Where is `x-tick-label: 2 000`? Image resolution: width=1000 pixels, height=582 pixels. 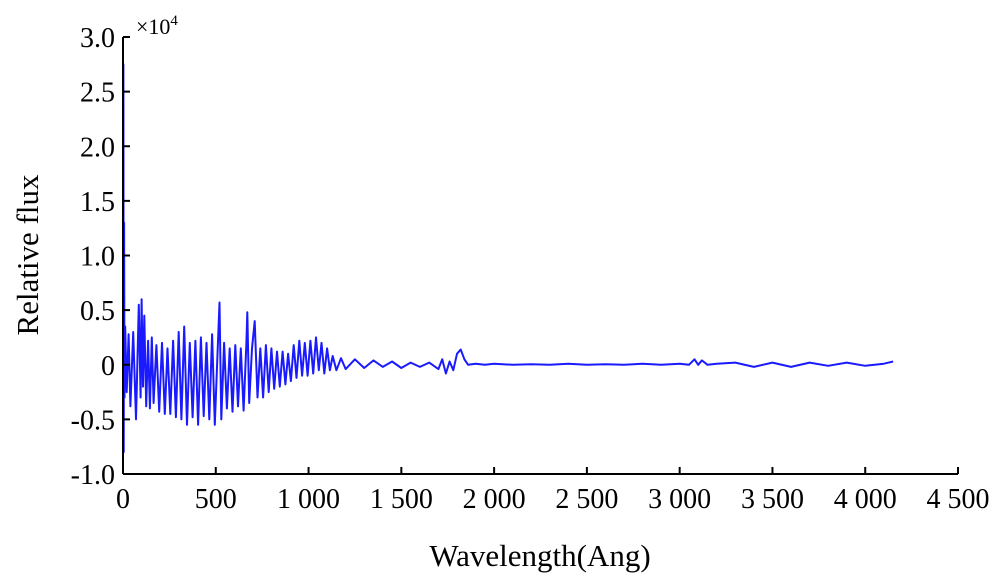 x-tick-label: 2 000 is located at coordinates (494, 499).